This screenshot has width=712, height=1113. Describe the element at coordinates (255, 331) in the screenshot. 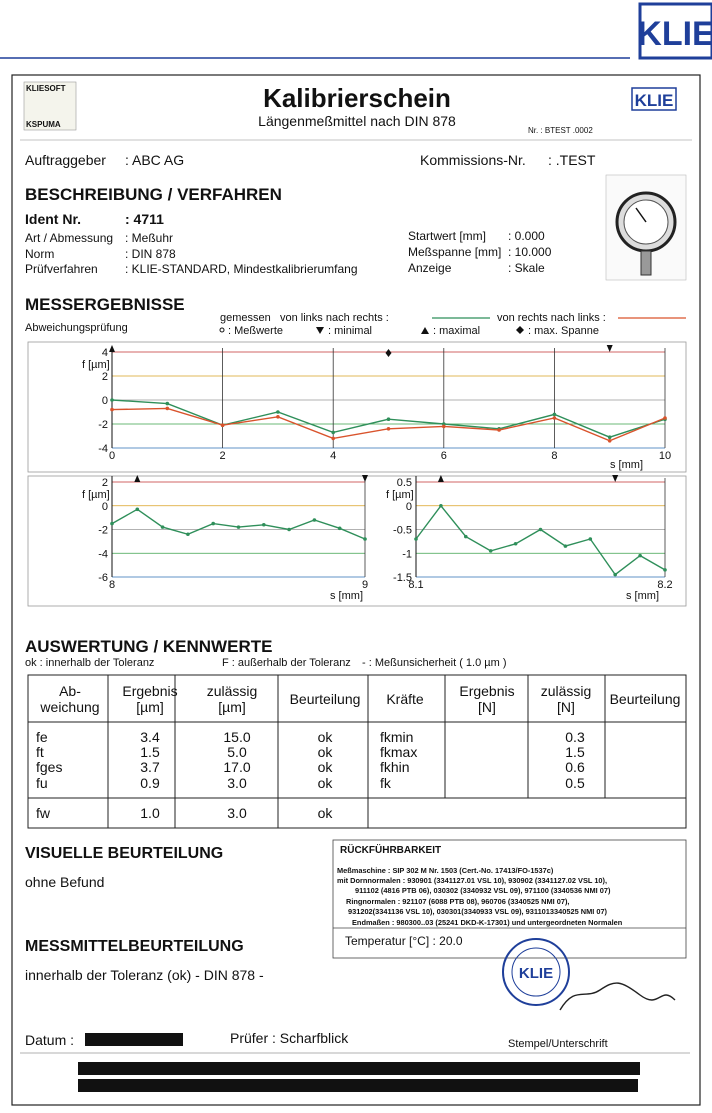

I see `legend-text: : Meßwerte` at that location.